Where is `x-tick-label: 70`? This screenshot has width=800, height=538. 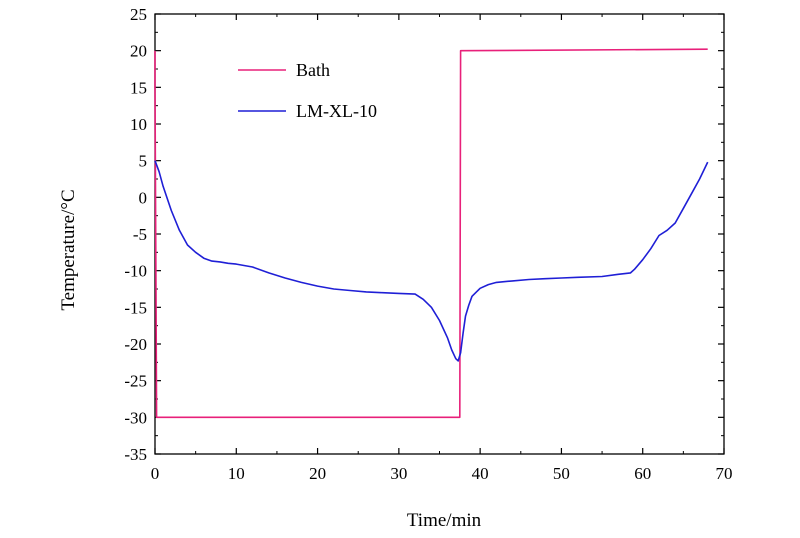
x-tick-label: 70 is located at coordinates (724, 473).